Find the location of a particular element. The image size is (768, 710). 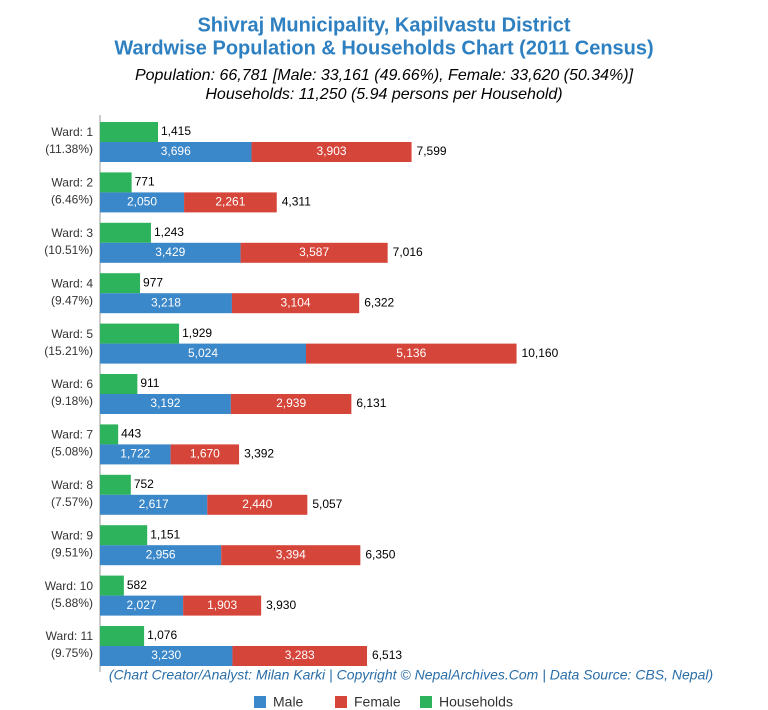

segment-label: 2,027 is located at coordinates (142, 605).